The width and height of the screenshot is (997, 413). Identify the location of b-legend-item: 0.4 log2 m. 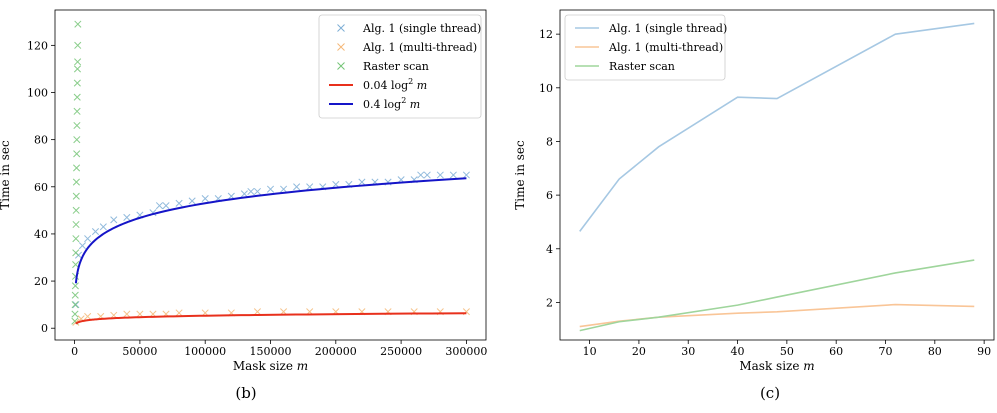
(374, 103).